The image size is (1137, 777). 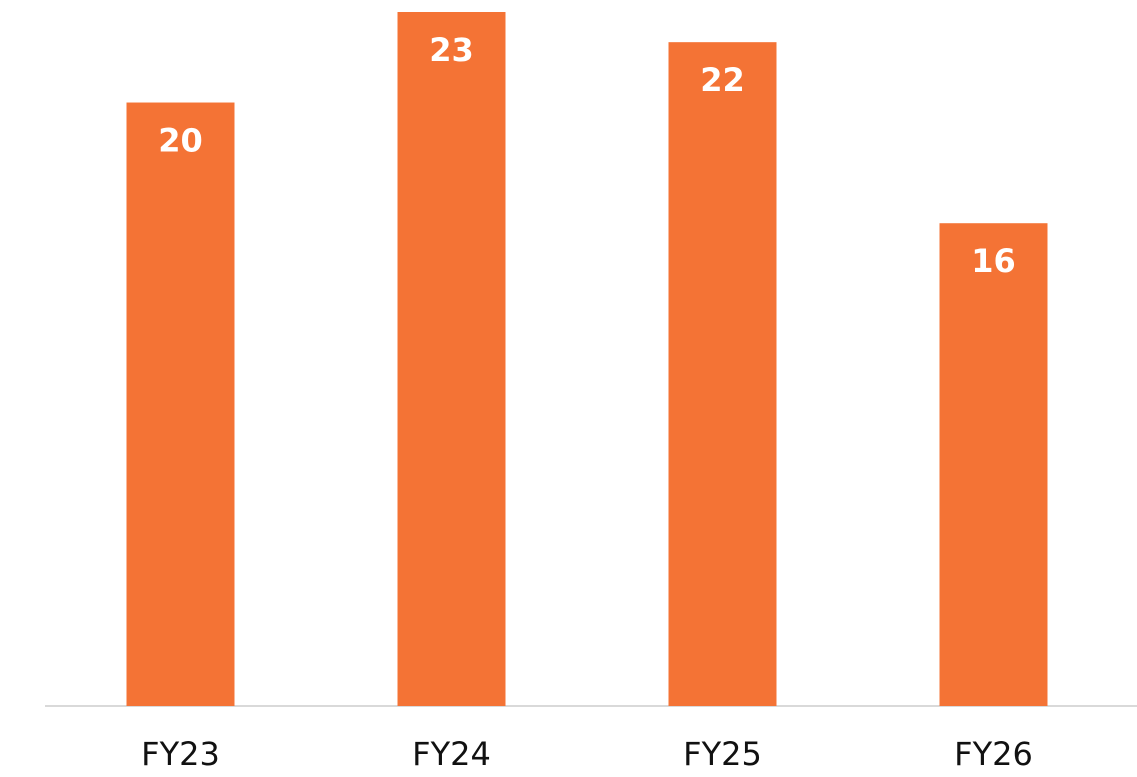 What do you see at coordinates (451, 754) in the screenshot?
I see `x-tick-label: FY24` at bounding box center [451, 754].